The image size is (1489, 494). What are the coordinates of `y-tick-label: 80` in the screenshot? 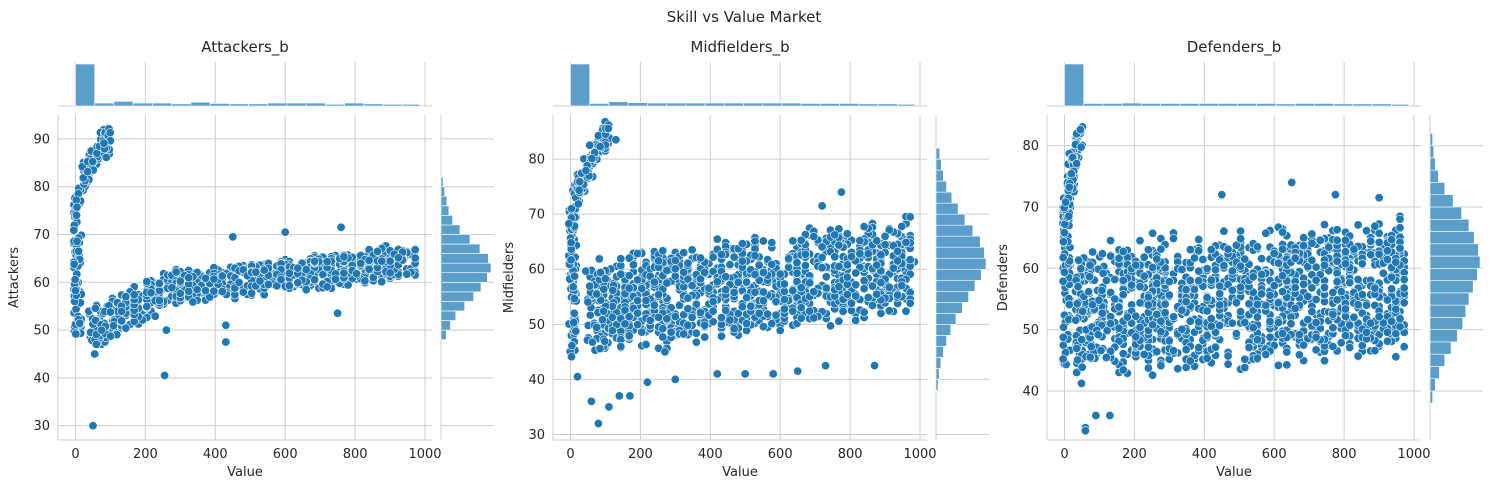 It's located at (41, 187).